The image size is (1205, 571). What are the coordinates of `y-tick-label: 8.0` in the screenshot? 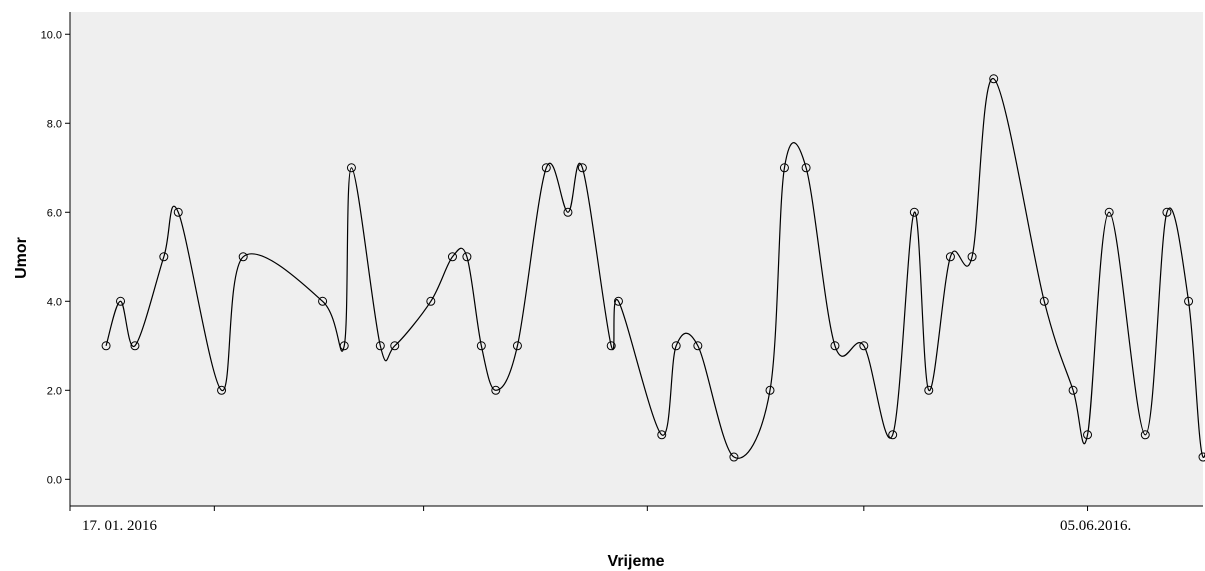 It's located at (54, 124).